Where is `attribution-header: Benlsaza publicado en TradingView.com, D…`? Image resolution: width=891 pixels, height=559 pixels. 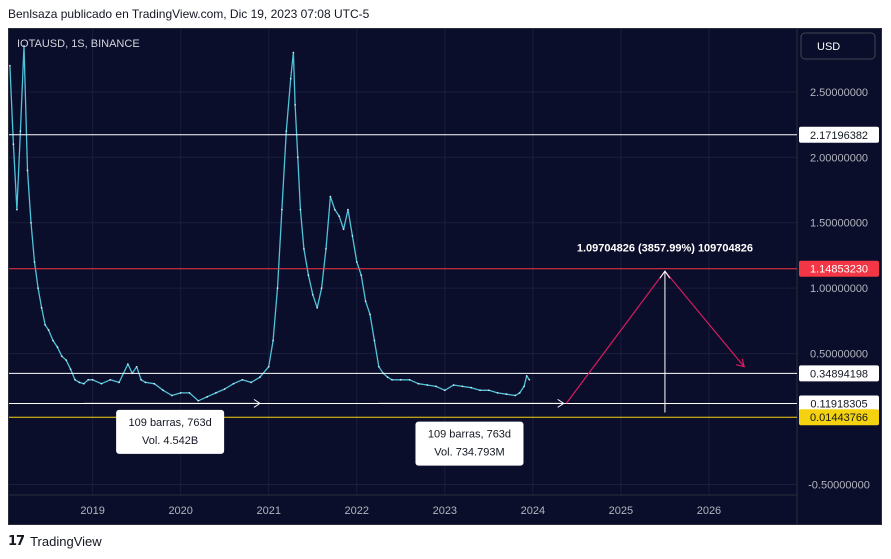 attribution-header: Benlsaza publicado en TradingView.com, D… is located at coordinates (445, 14).